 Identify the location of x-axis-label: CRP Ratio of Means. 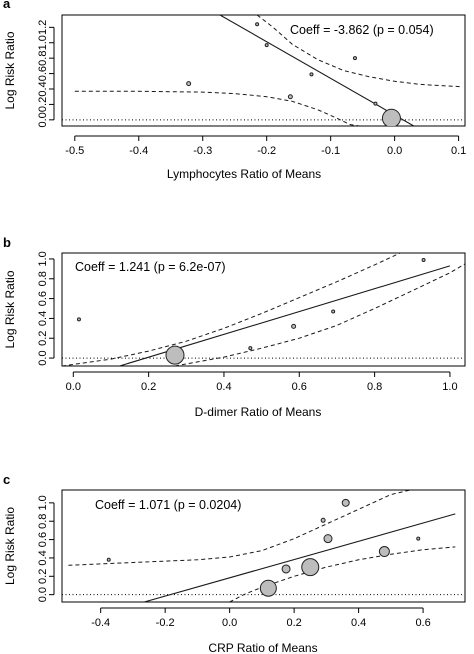
(262, 647).